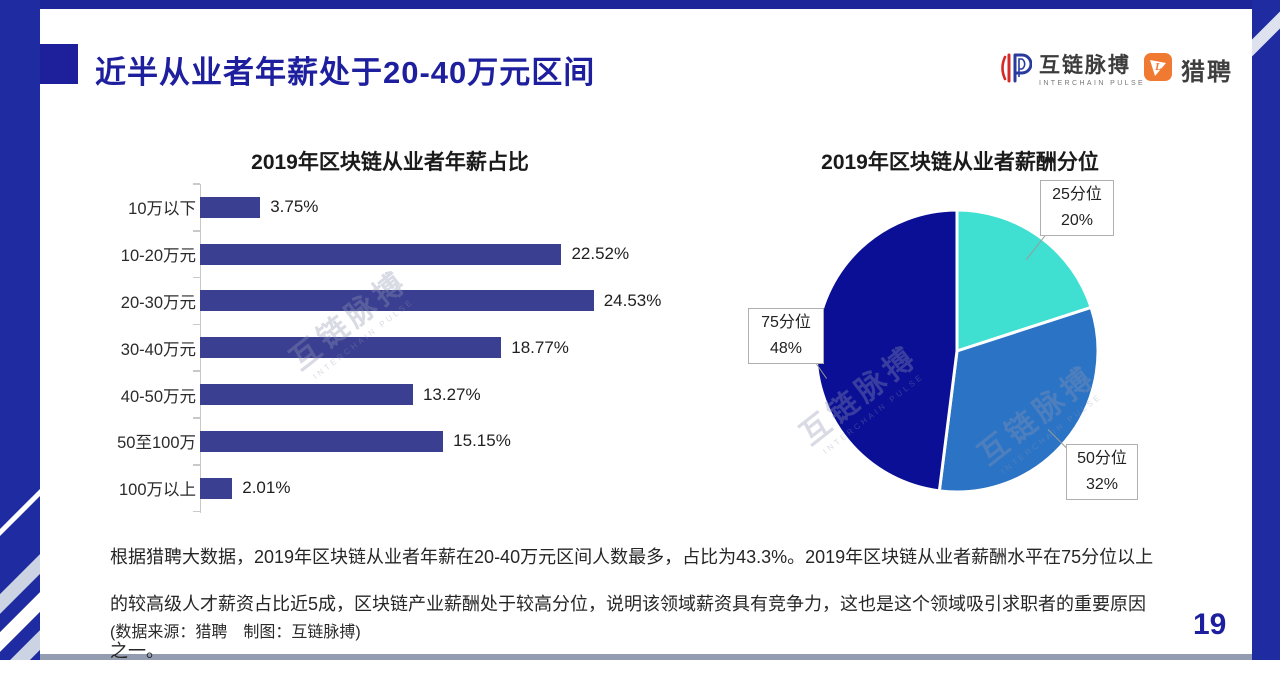 The height and width of the screenshot is (675, 1280). I want to click on bar-value-label: 24.53%, so click(632, 300).